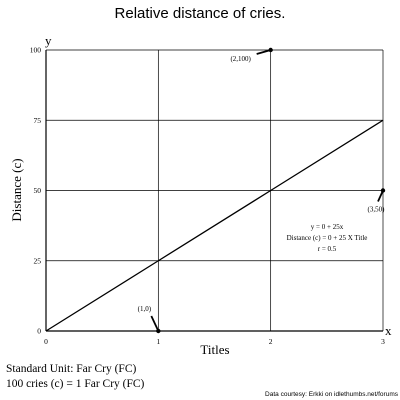 Image resolution: width=400 pixels, height=400 pixels. I want to click on y-axis-letter: y, so click(48, 40).